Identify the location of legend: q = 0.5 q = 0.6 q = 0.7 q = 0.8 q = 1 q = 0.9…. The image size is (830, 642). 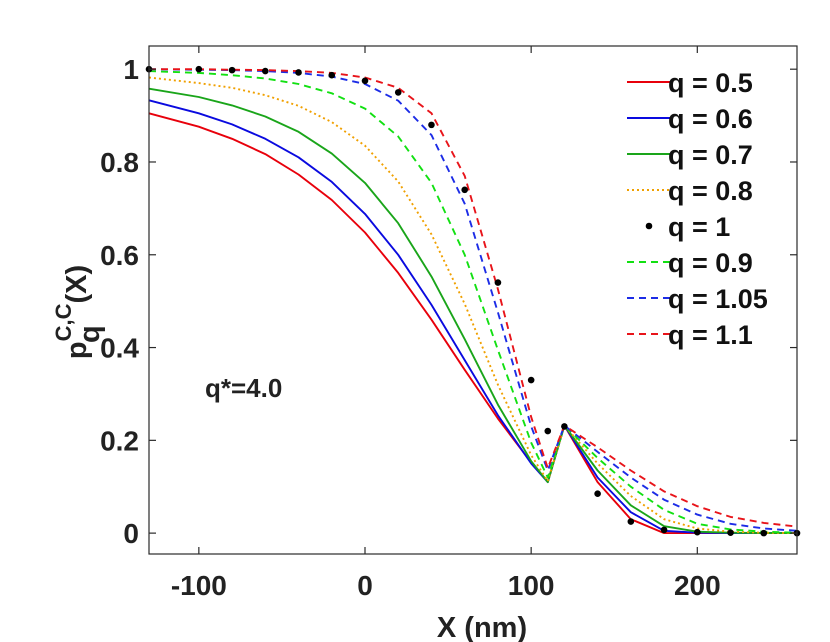
(697, 209).